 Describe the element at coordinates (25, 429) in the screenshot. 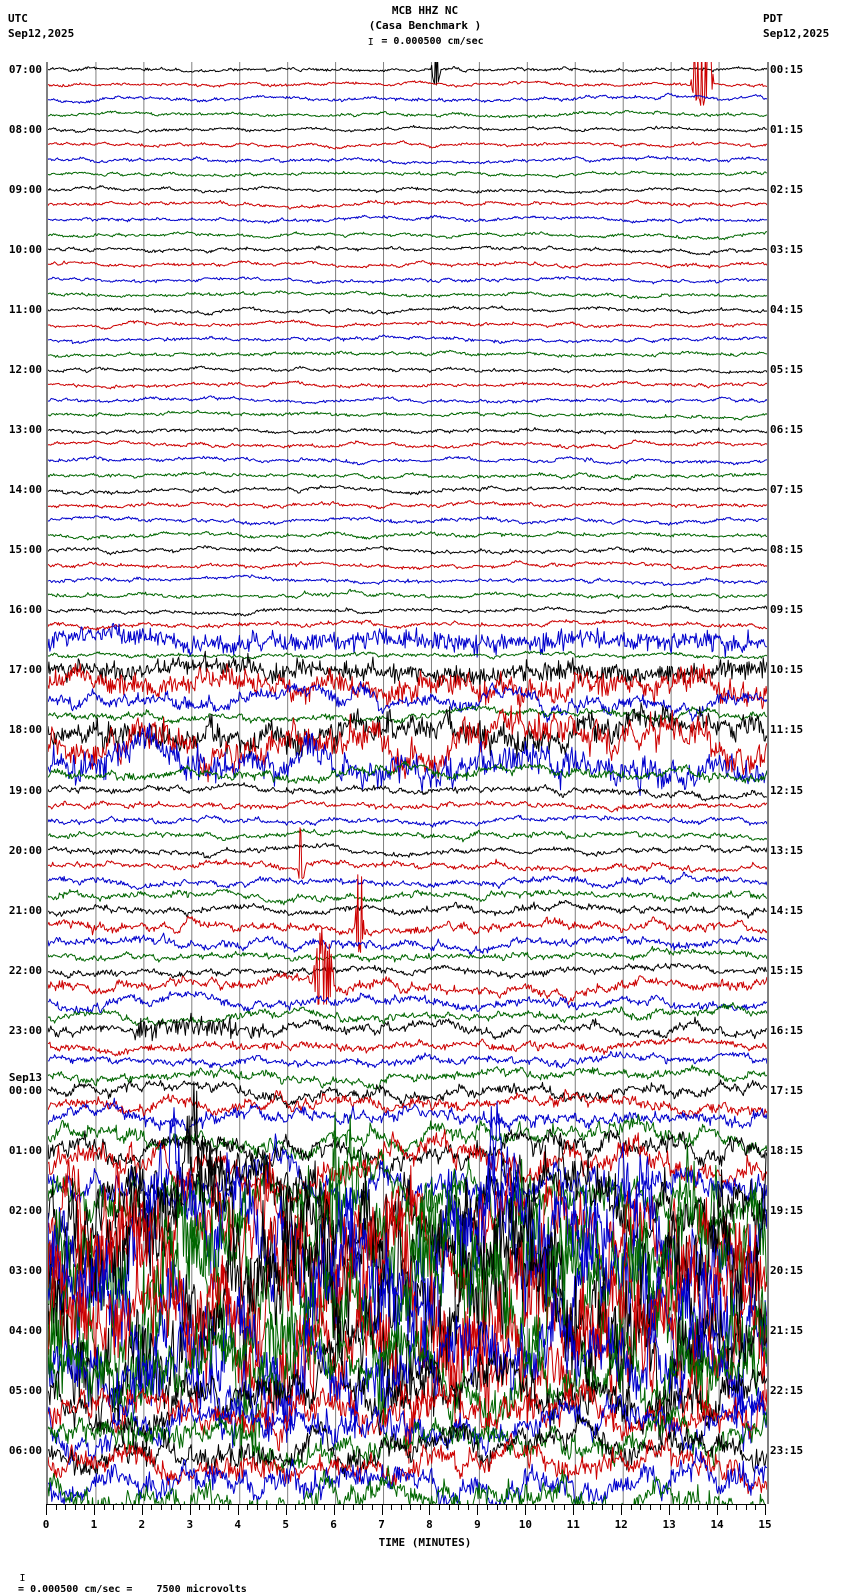

I see `hour-label-left: 13:00` at that location.